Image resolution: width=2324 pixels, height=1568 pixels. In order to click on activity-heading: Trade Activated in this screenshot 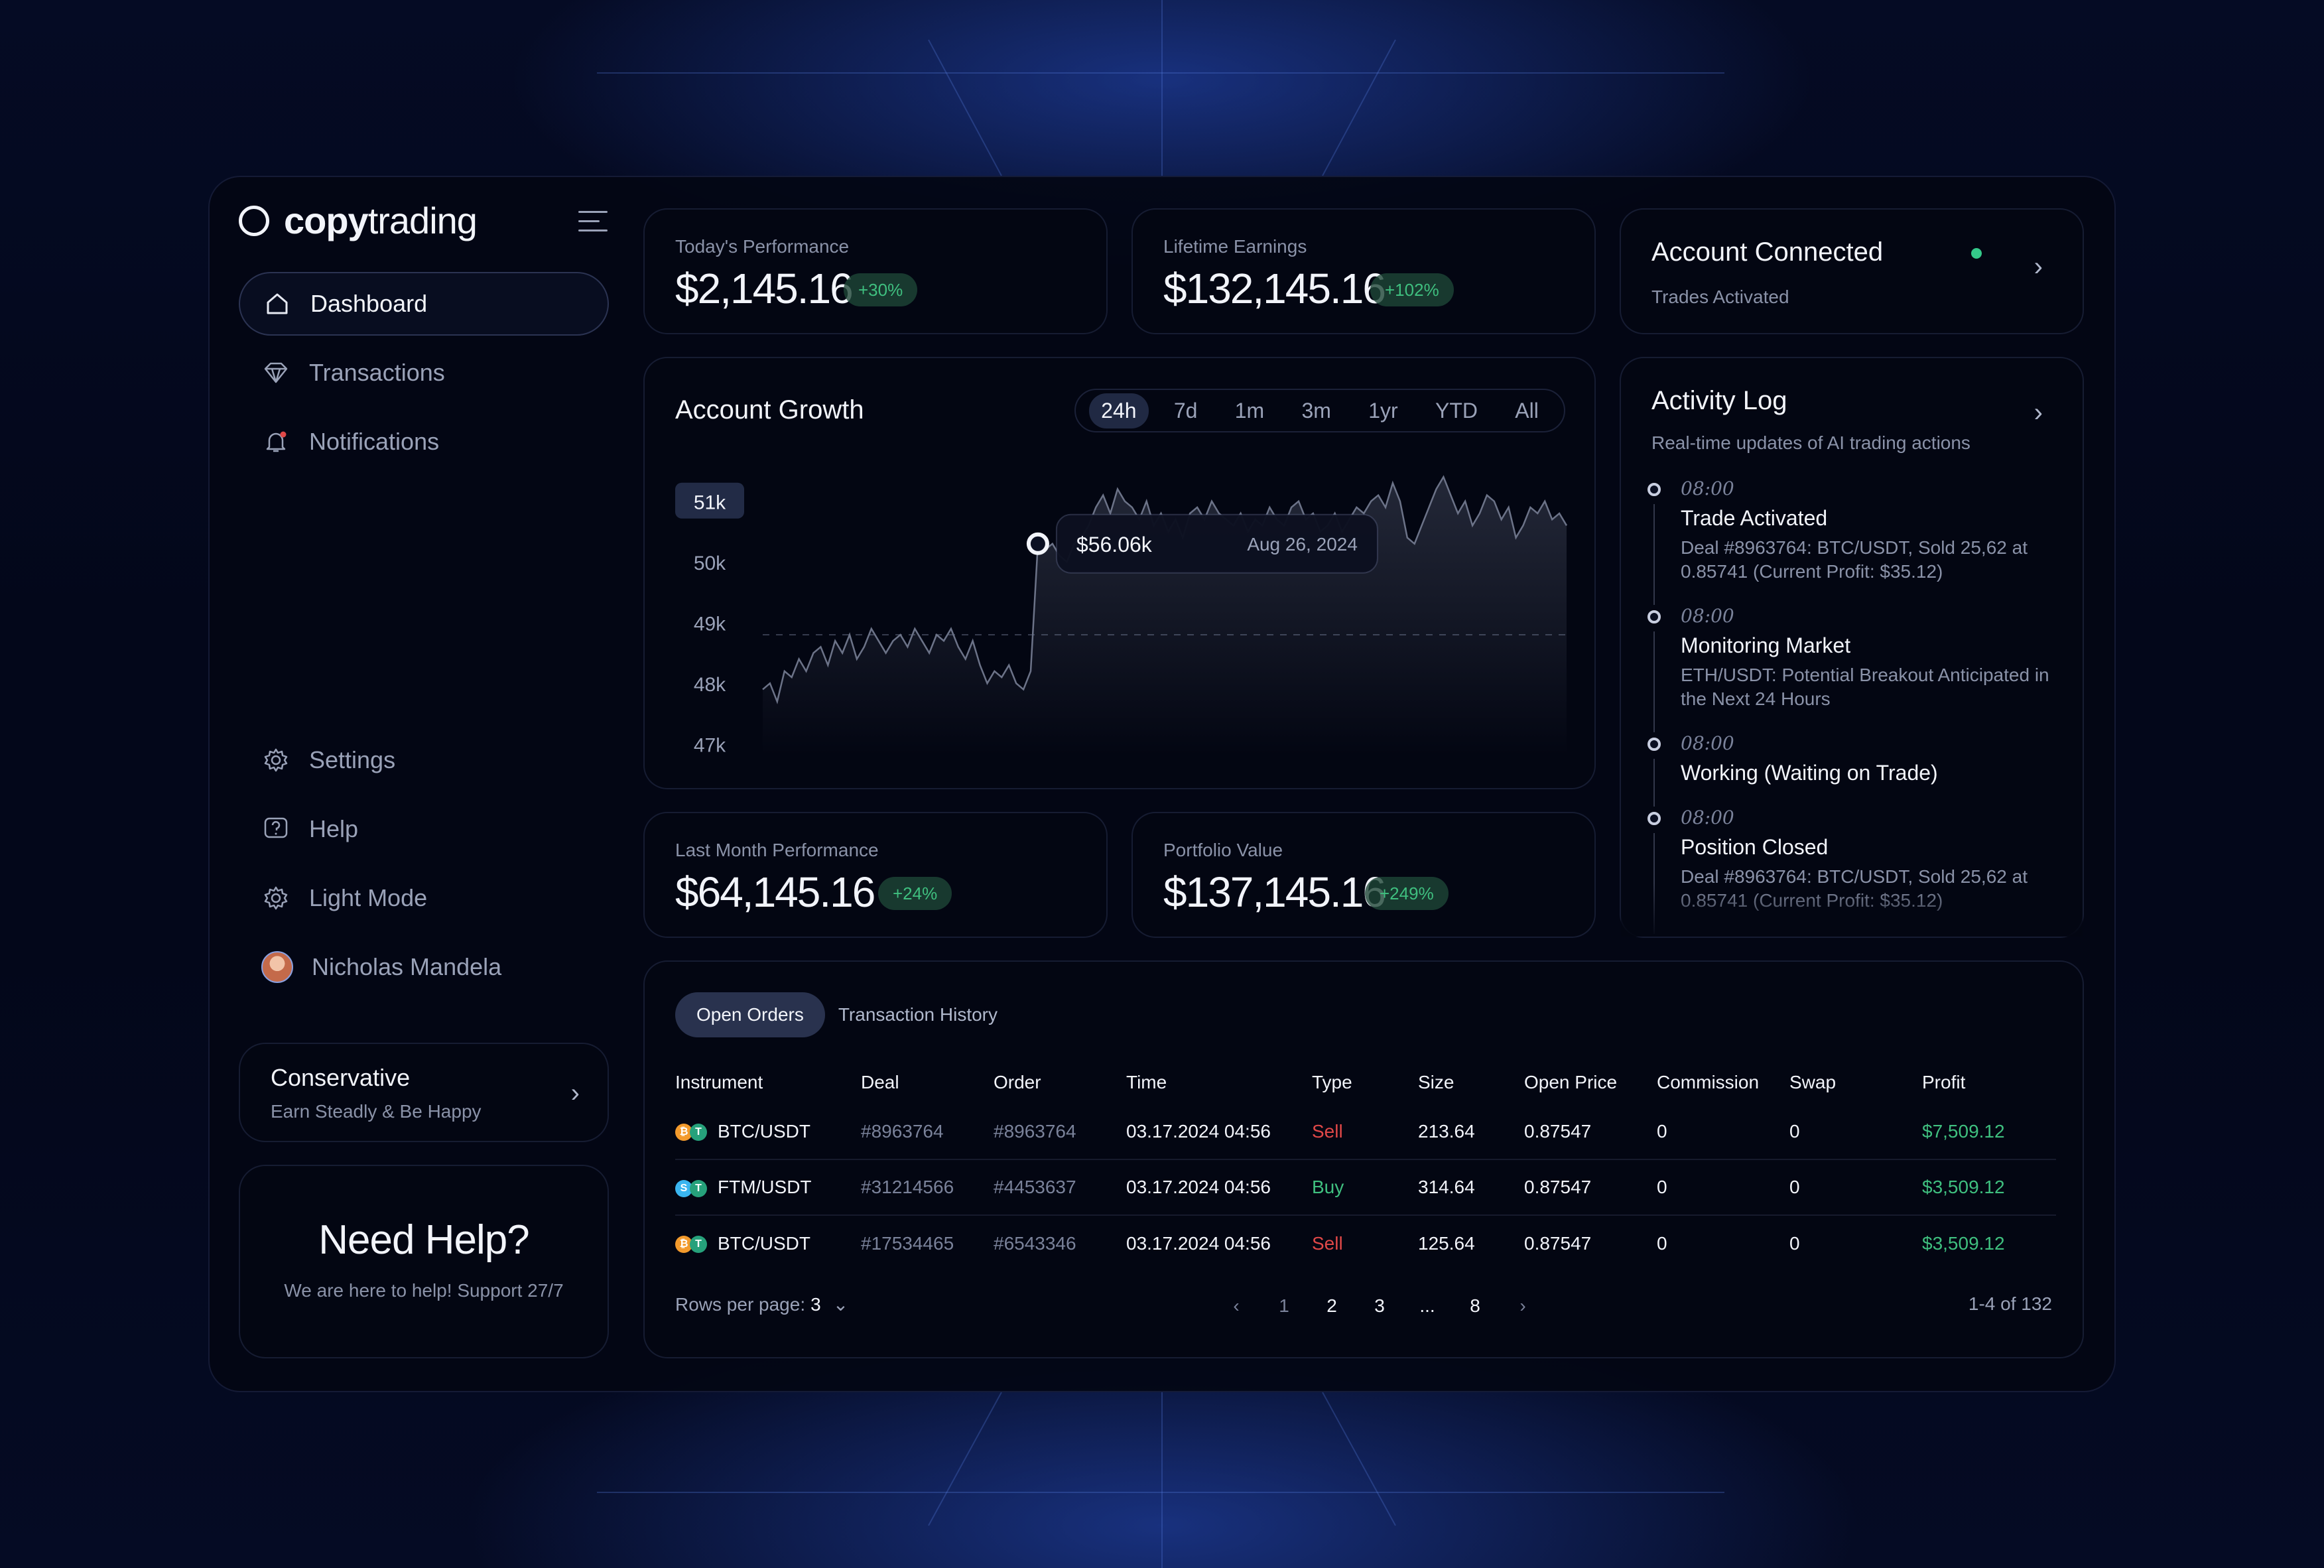, I will do `click(1754, 518)`.